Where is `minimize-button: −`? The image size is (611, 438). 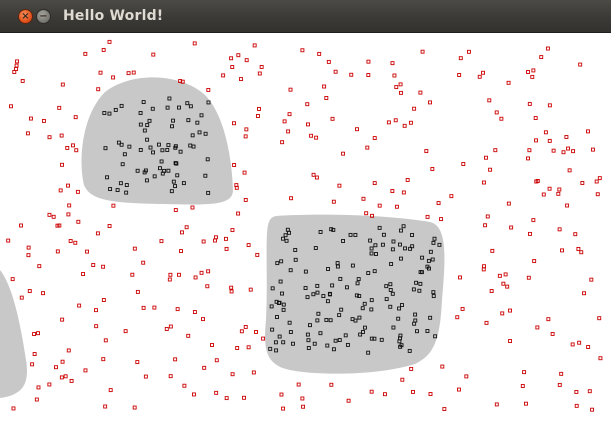 minimize-button: − is located at coordinates (43, 16).